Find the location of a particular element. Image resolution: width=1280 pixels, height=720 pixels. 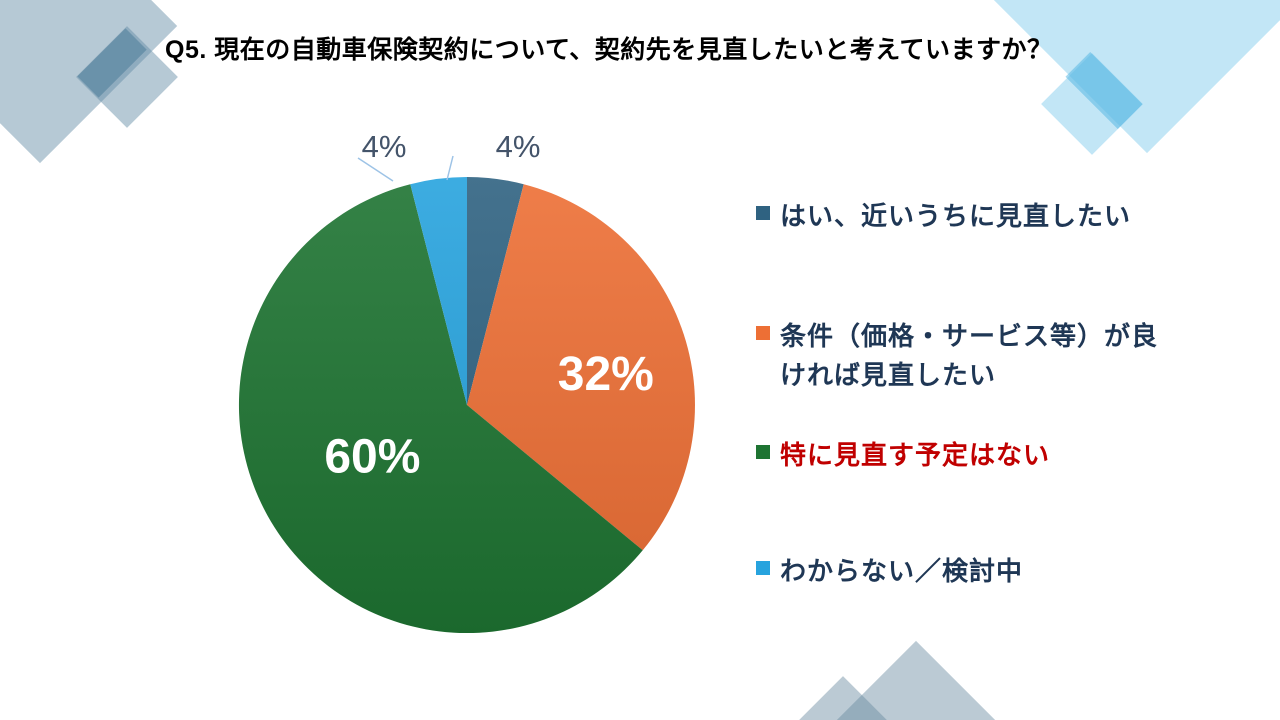

decor-topright-diamond-medium is located at coordinates (1092, 104).